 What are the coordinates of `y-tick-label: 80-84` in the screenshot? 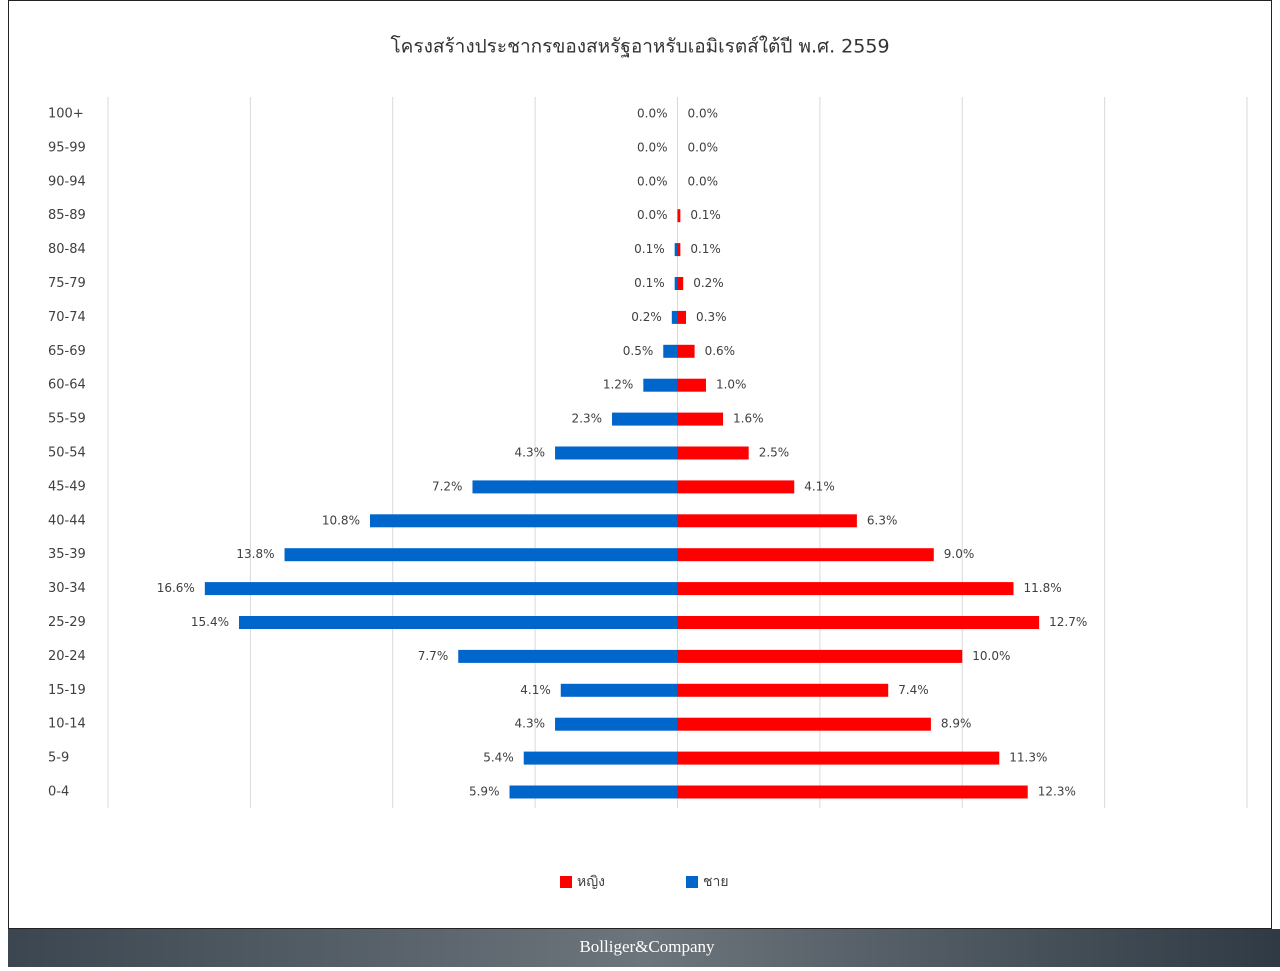 It's located at (67, 249).